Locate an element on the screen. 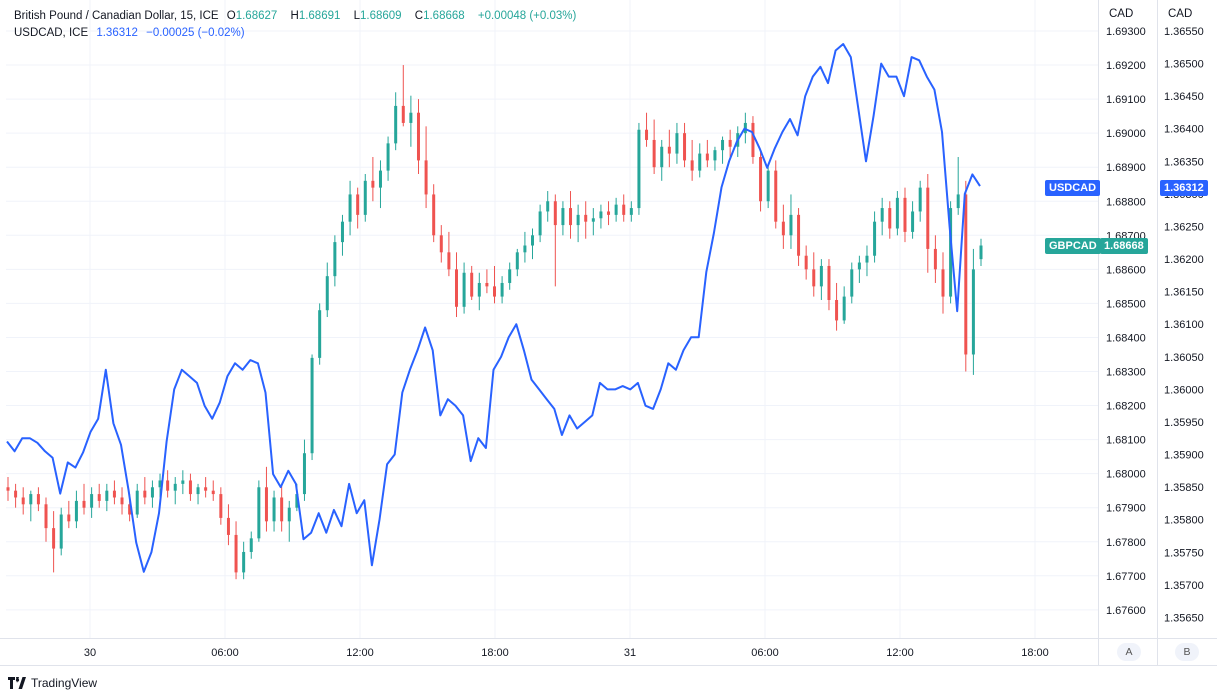 Image resolution: width=1217 pixels, height=694 pixels. gbpcad-name-tag: GBPCAD is located at coordinates (1073, 246).